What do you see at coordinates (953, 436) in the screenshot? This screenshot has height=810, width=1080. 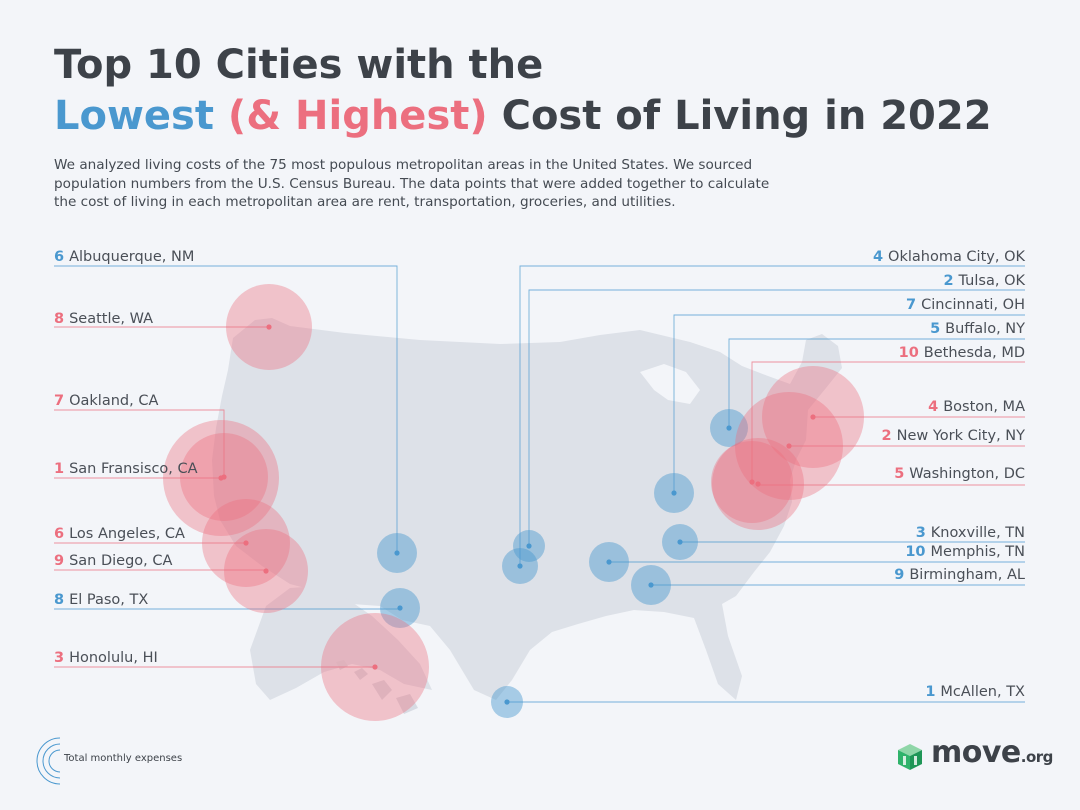 I see `label-new-york-city: 2 New York City, NY` at bounding box center [953, 436].